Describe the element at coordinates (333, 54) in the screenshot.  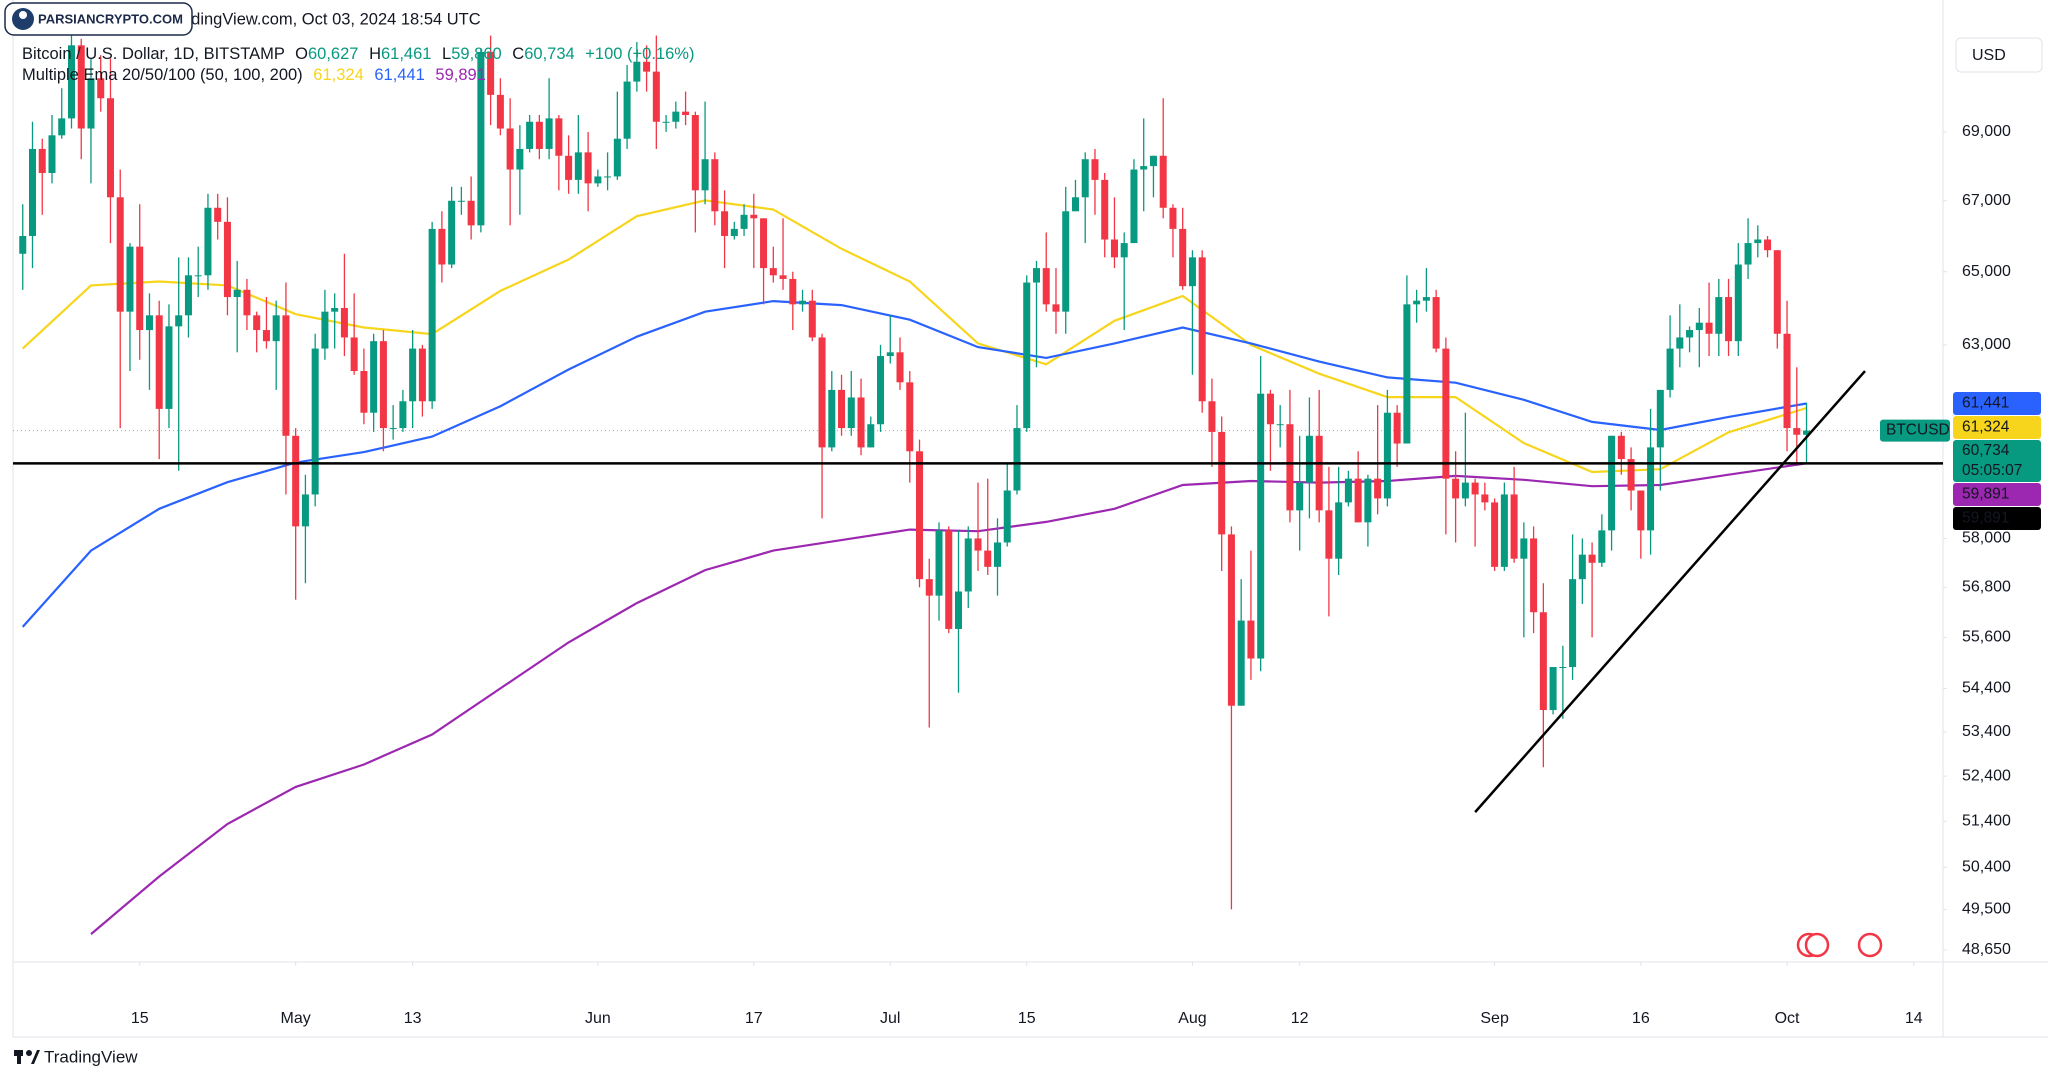
I see `ohlc-value: 60,627` at that location.